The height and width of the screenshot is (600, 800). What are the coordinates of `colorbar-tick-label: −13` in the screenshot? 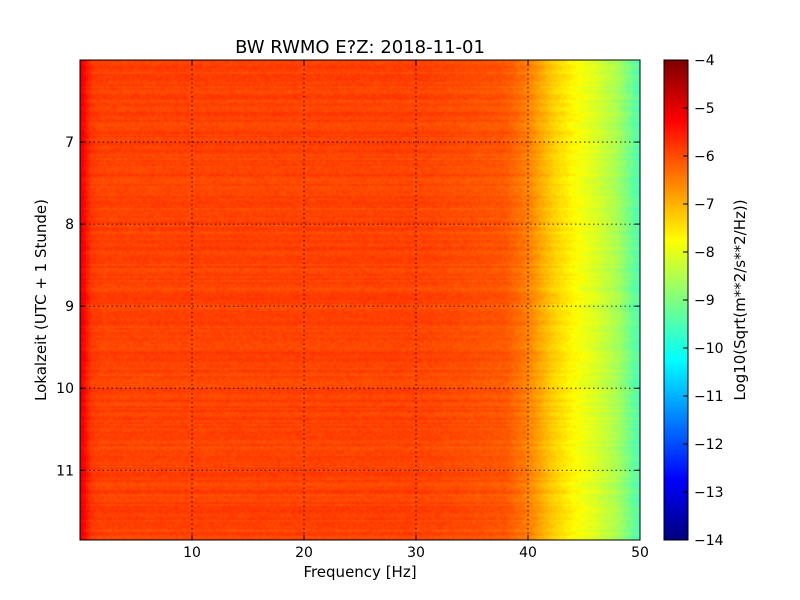 It's located at (709, 493).